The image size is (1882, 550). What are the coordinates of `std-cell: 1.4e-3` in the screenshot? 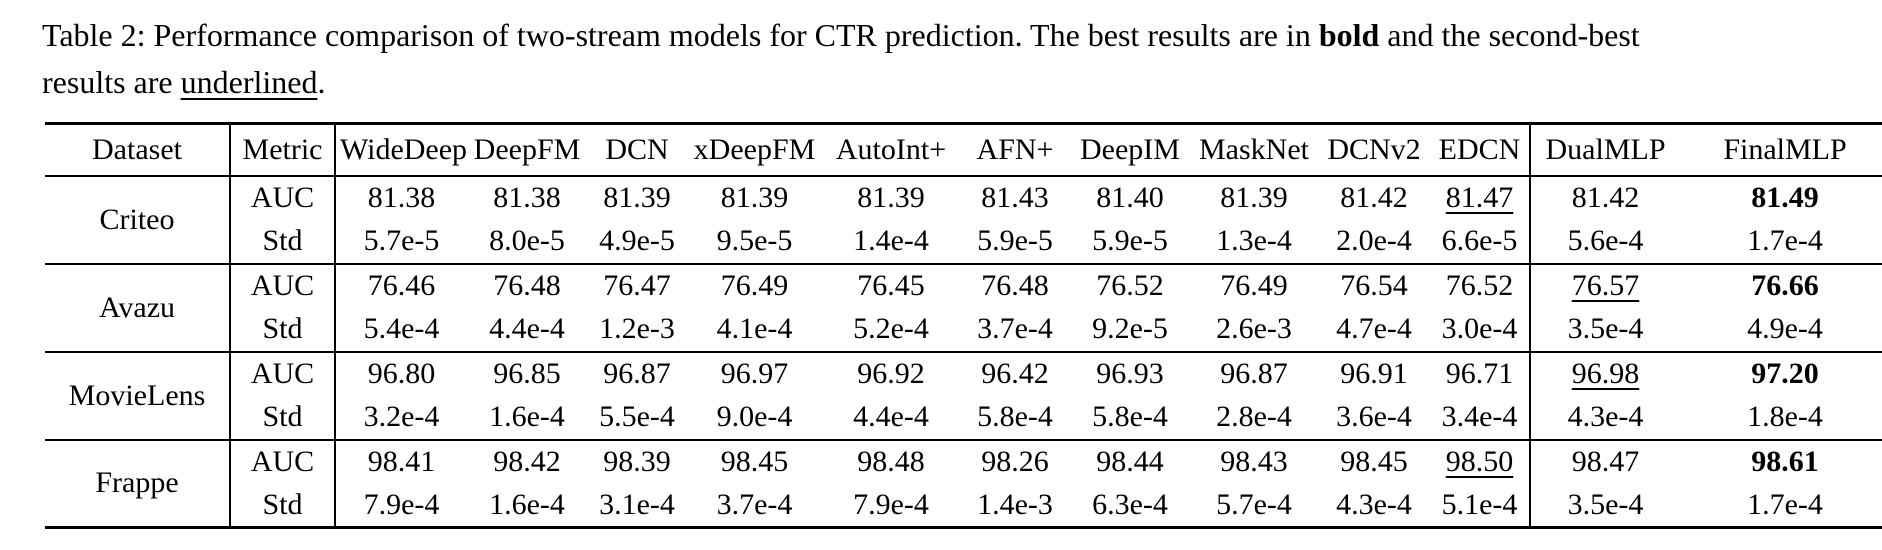 It's located at (1015, 504).